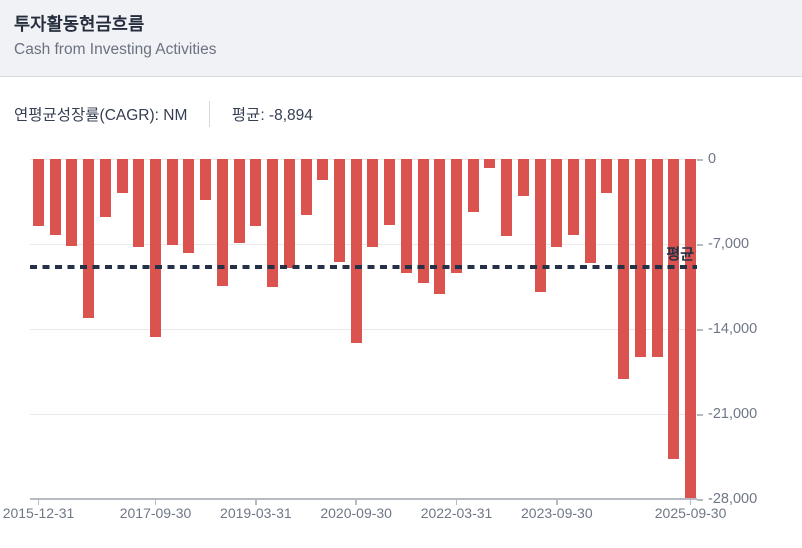 The height and width of the screenshot is (548, 802). What do you see at coordinates (690, 513) in the screenshot?
I see `x-axis-label: 2025-09-30` at bounding box center [690, 513].